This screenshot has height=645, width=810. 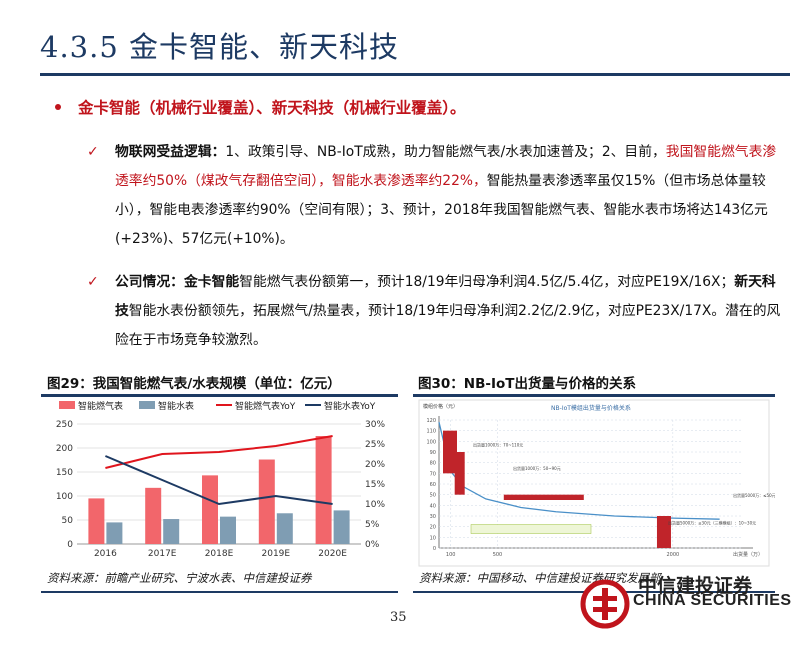 What do you see at coordinates (440, 406) in the screenshot?
I see `fig30-y-label: 模组价格（元）` at bounding box center [440, 406].